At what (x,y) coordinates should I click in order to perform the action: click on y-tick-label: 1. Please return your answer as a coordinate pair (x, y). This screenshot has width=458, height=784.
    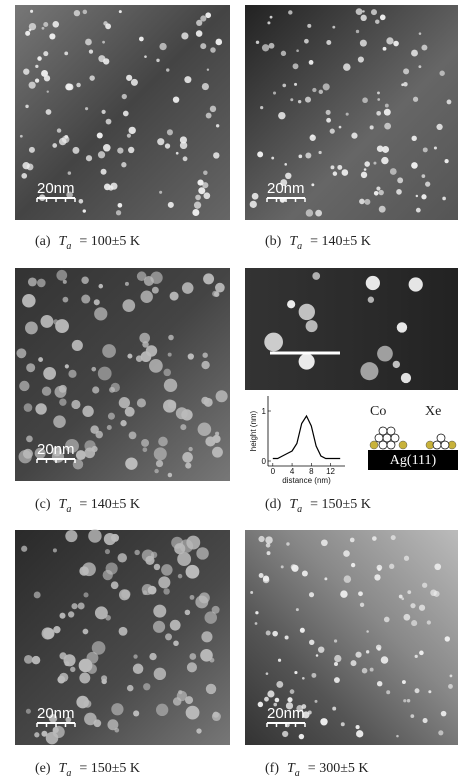
    Looking at the image, I should click on (264, 411).